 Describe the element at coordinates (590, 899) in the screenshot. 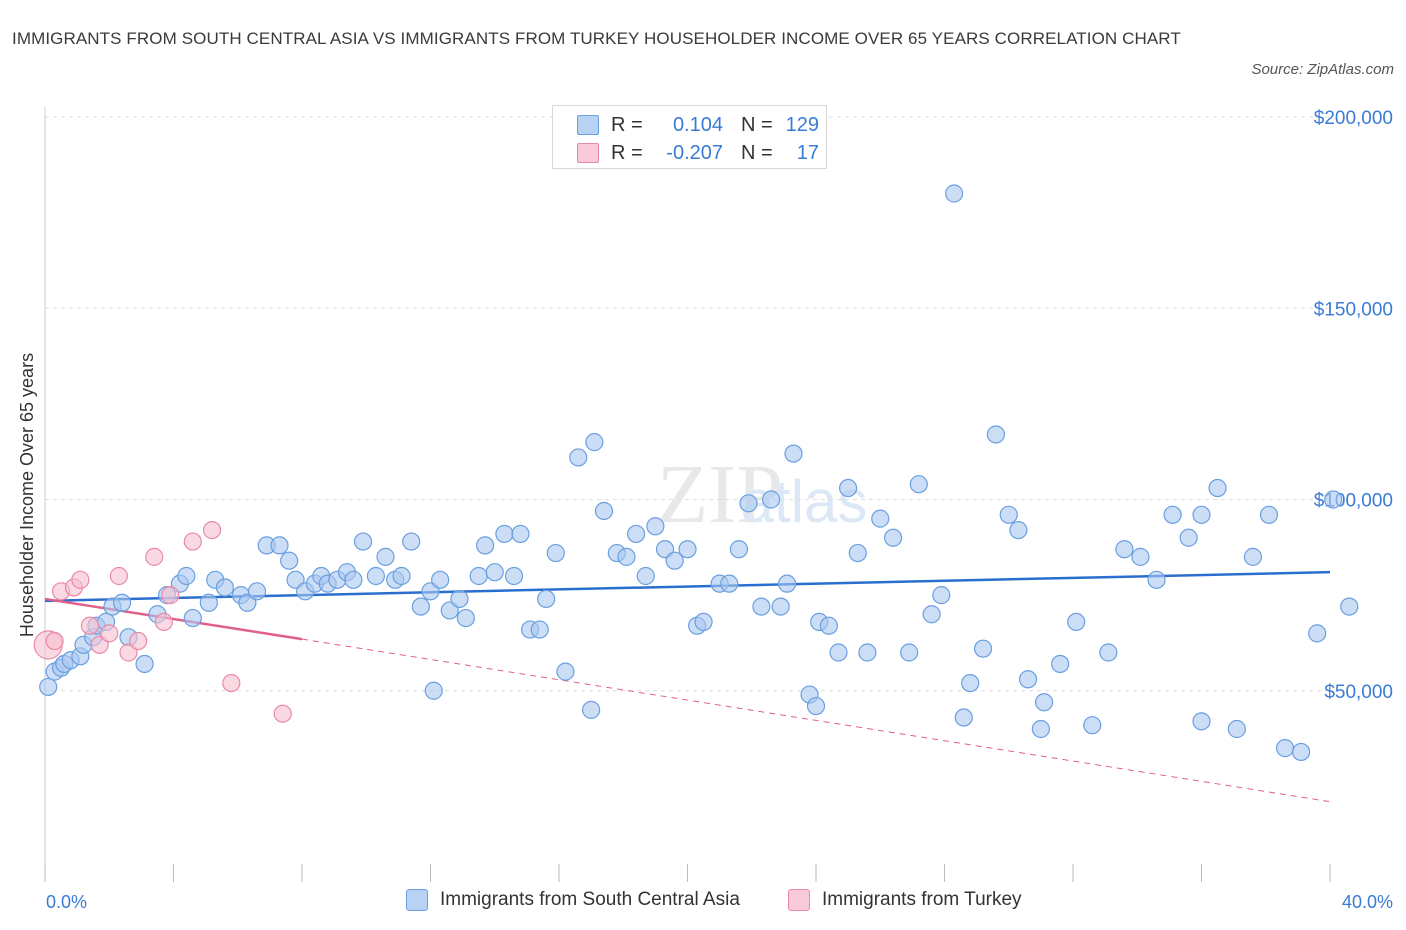

I see `series-label: Immigrants from South Central Asia` at that location.